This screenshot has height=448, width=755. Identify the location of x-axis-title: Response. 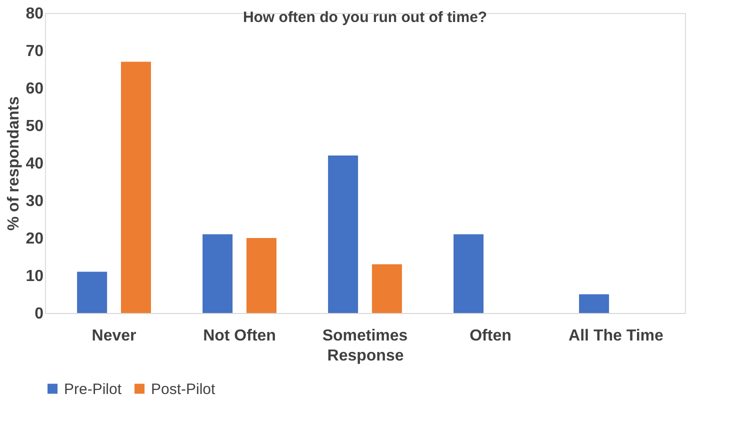
(365, 356).